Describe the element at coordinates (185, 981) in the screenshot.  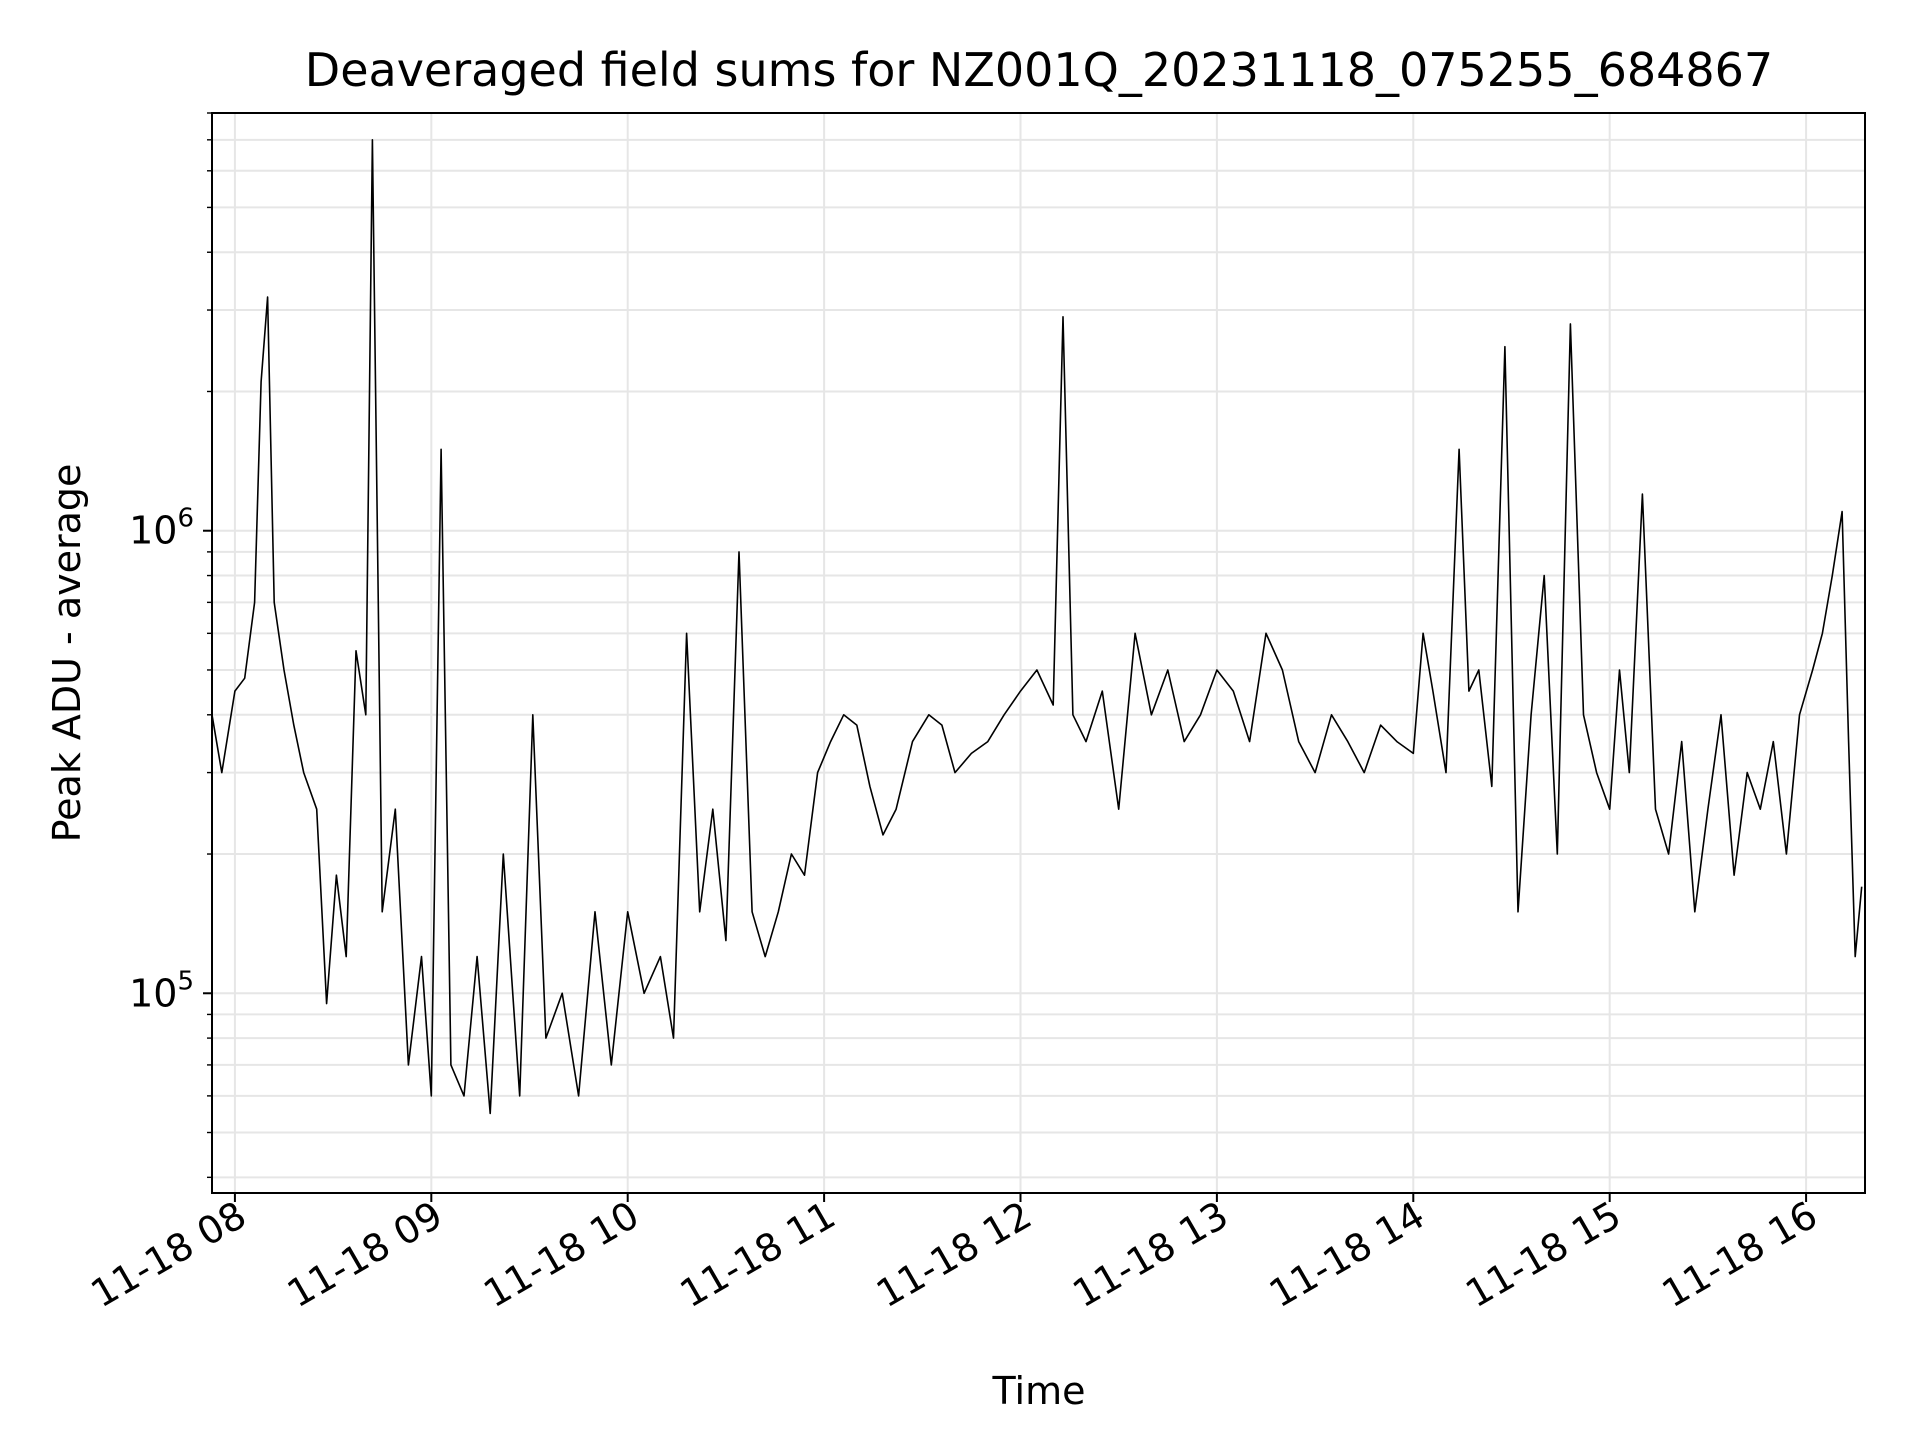
I see `y-tick-exponent: 5` at that location.